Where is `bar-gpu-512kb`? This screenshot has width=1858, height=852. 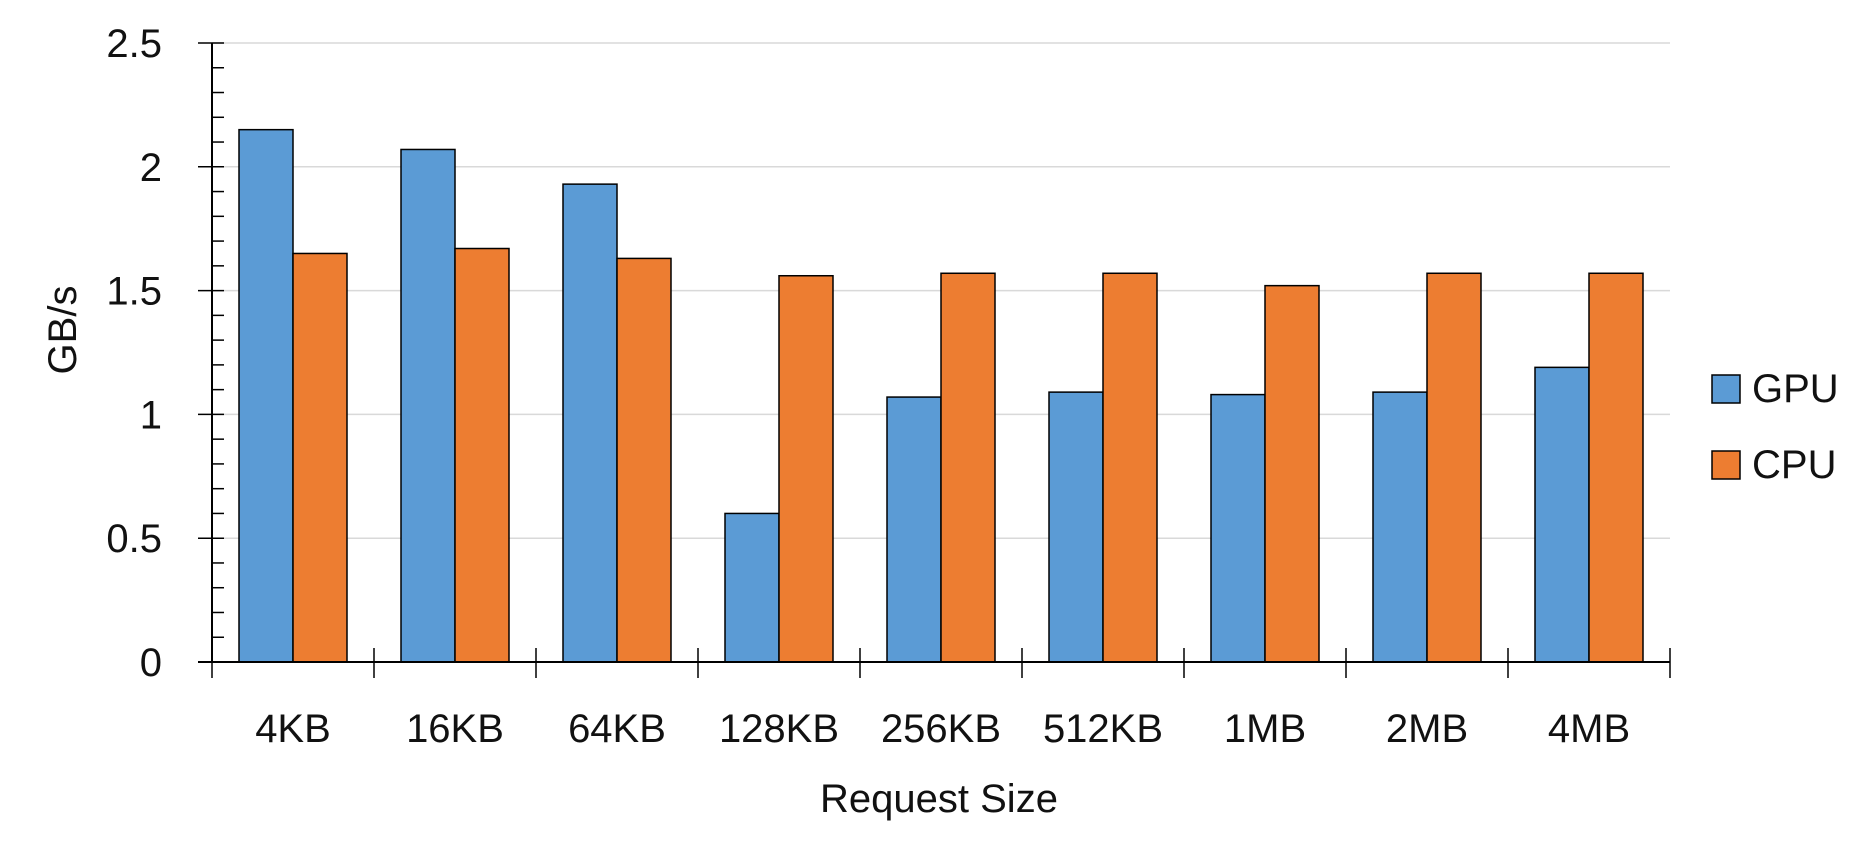 bar-gpu-512kb is located at coordinates (1076, 527).